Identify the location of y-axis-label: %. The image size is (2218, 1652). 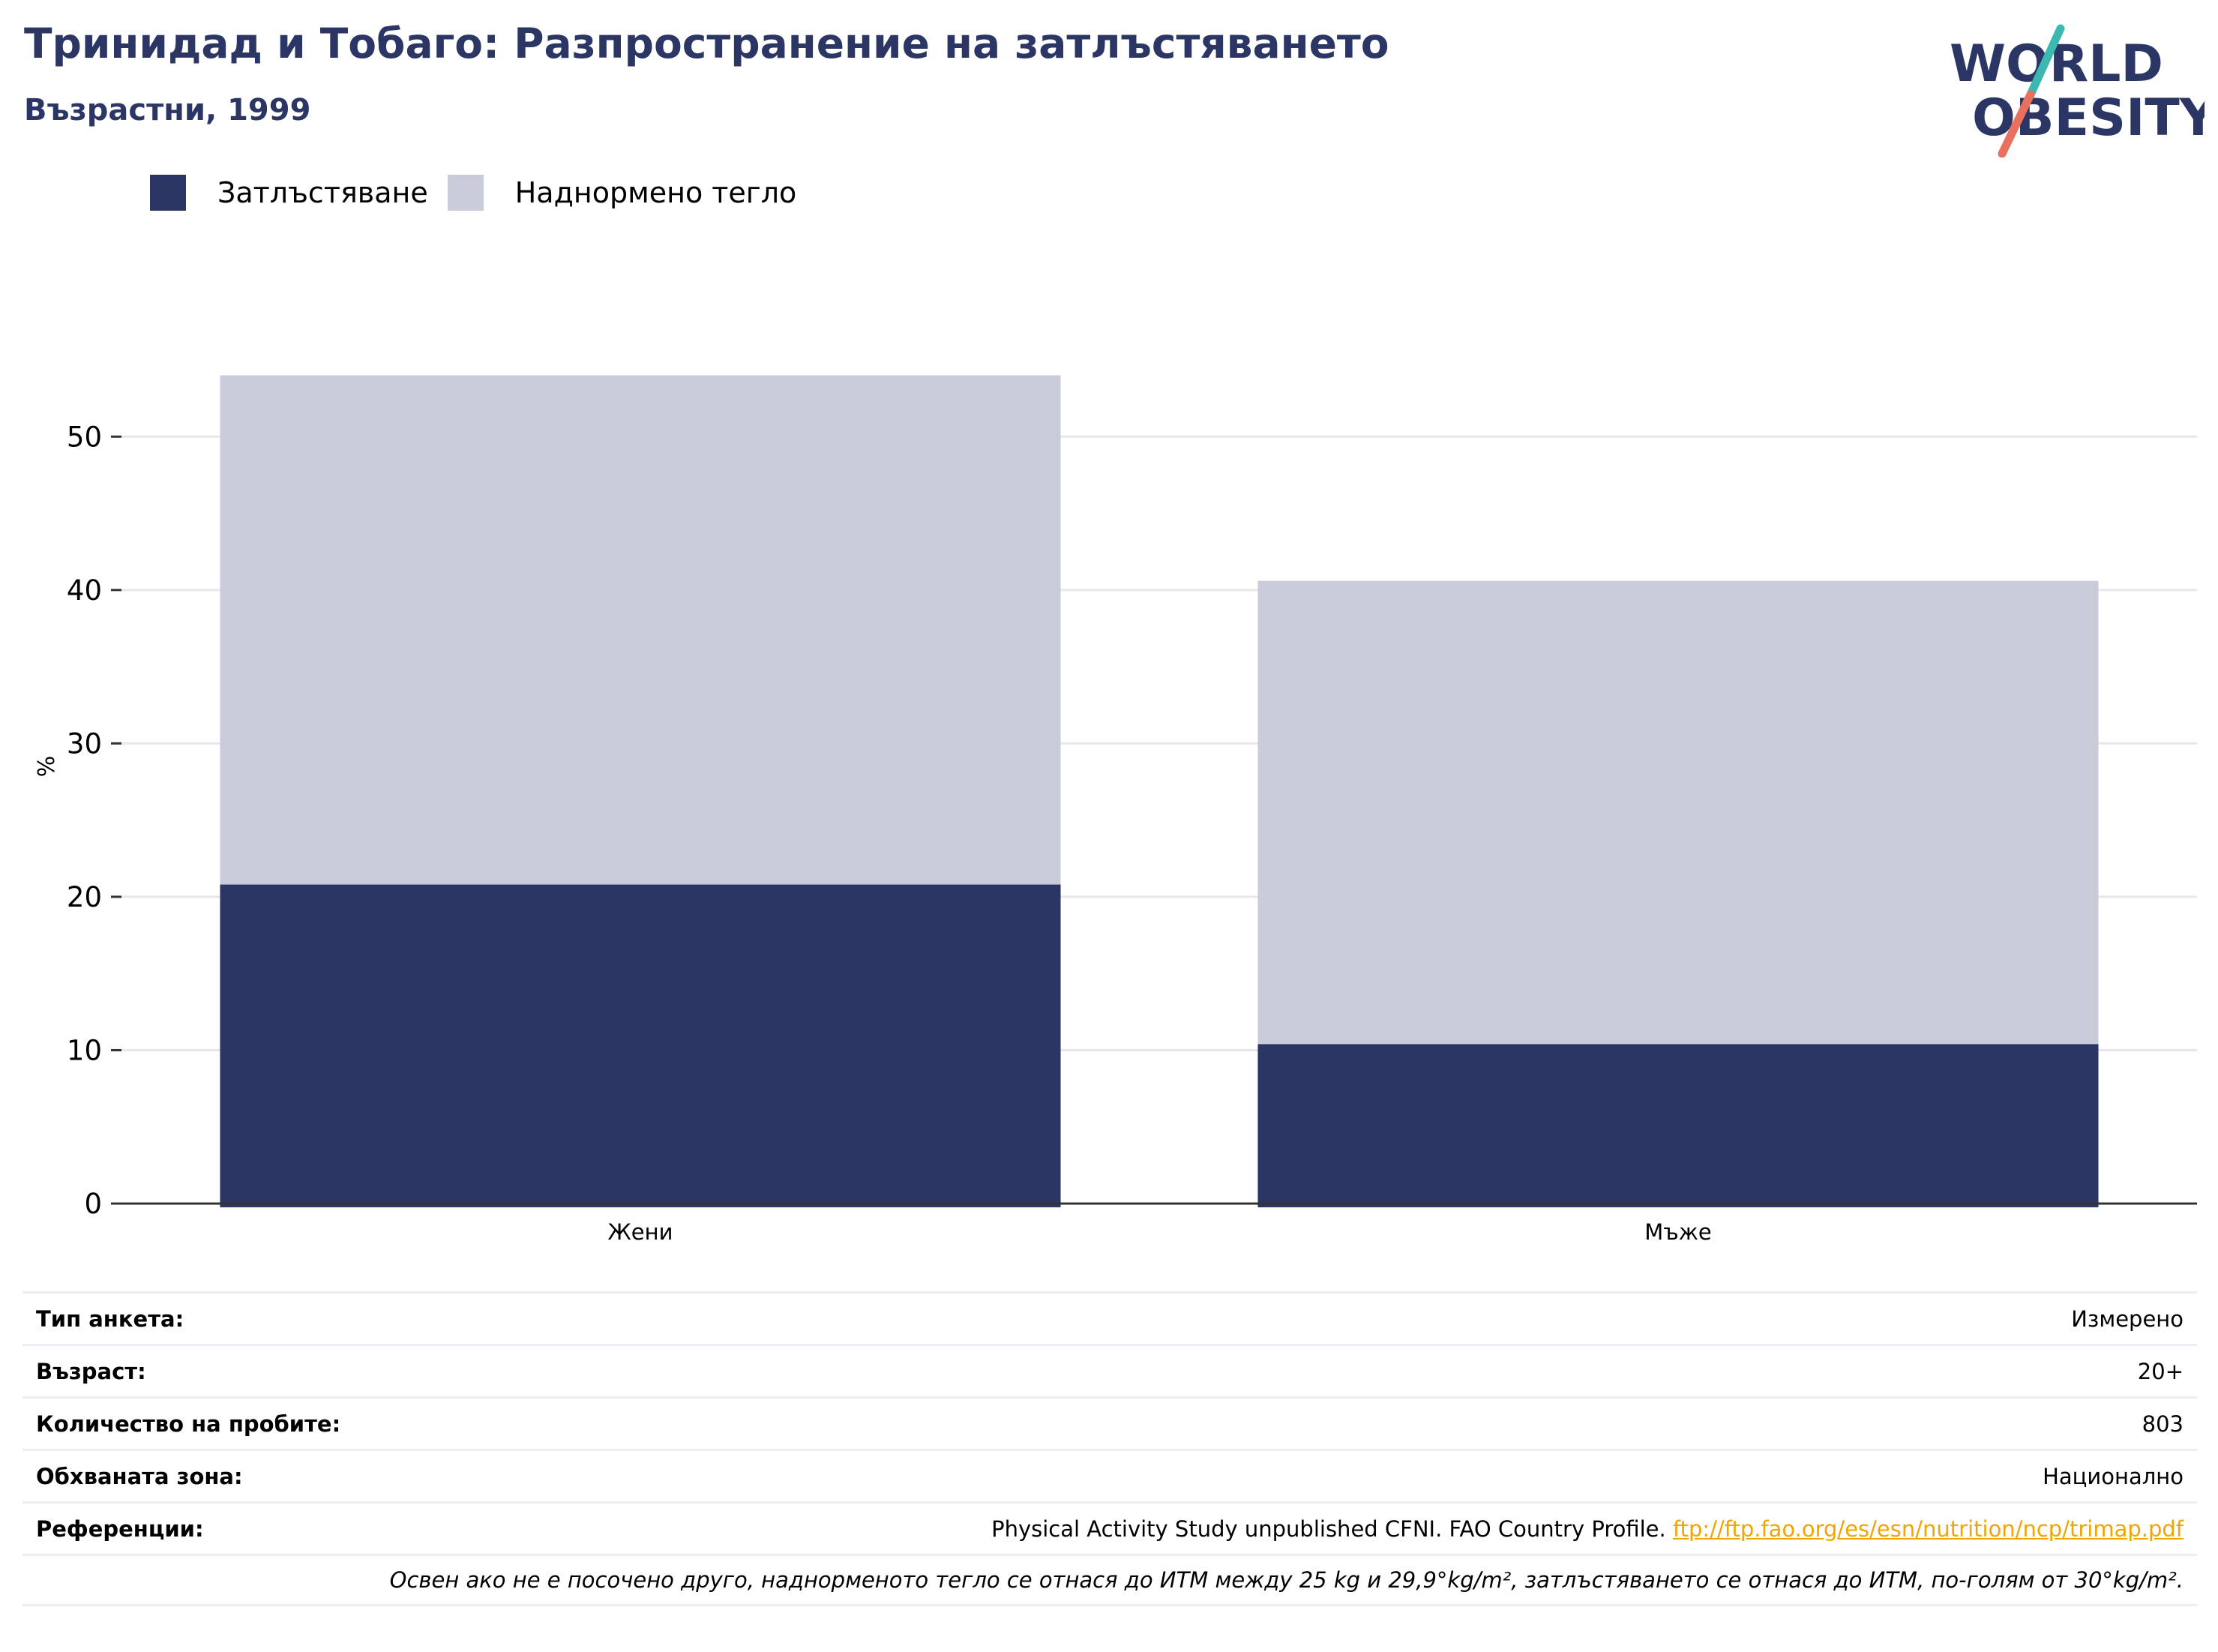
(47, 767).